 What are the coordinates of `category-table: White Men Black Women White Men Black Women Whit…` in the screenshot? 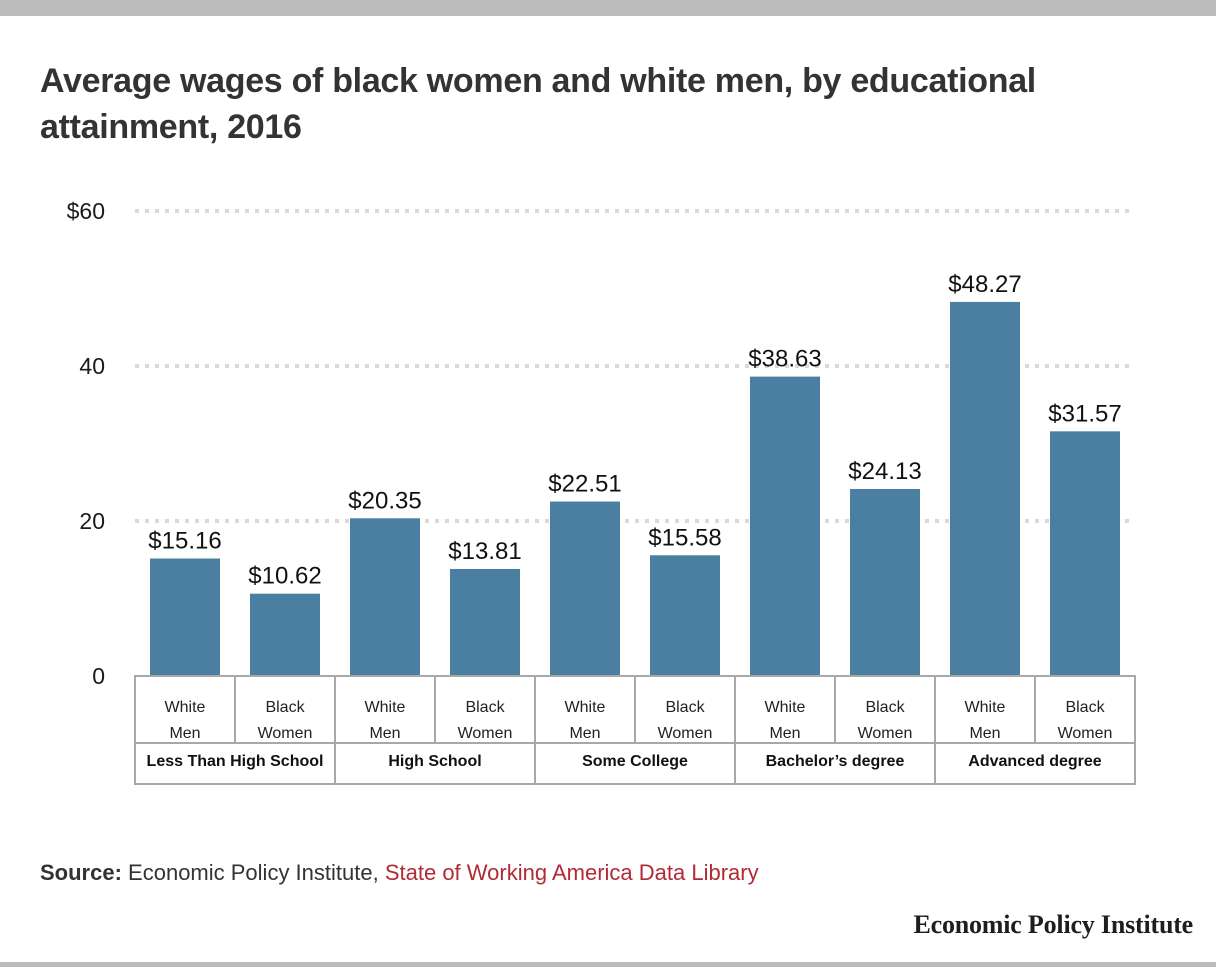 It's located at (635, 730).